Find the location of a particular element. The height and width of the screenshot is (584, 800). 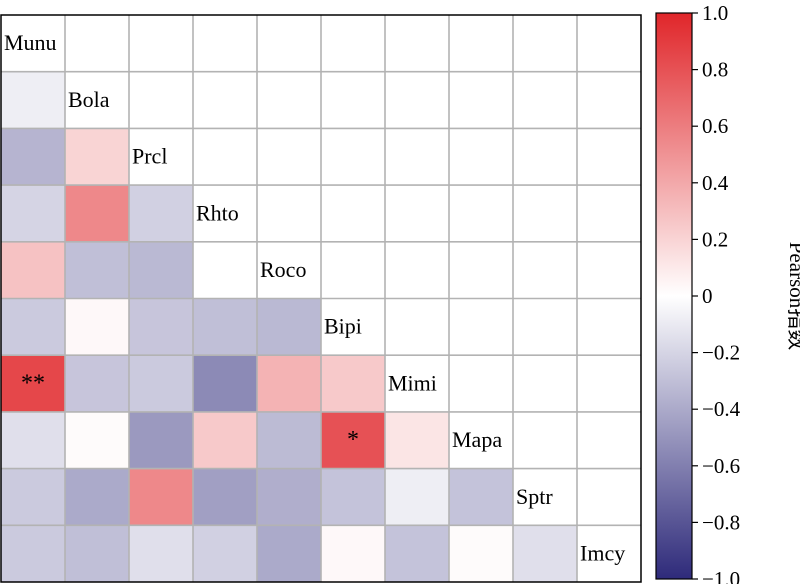

variable-label: Rhto is located at coordinates (217, 212).